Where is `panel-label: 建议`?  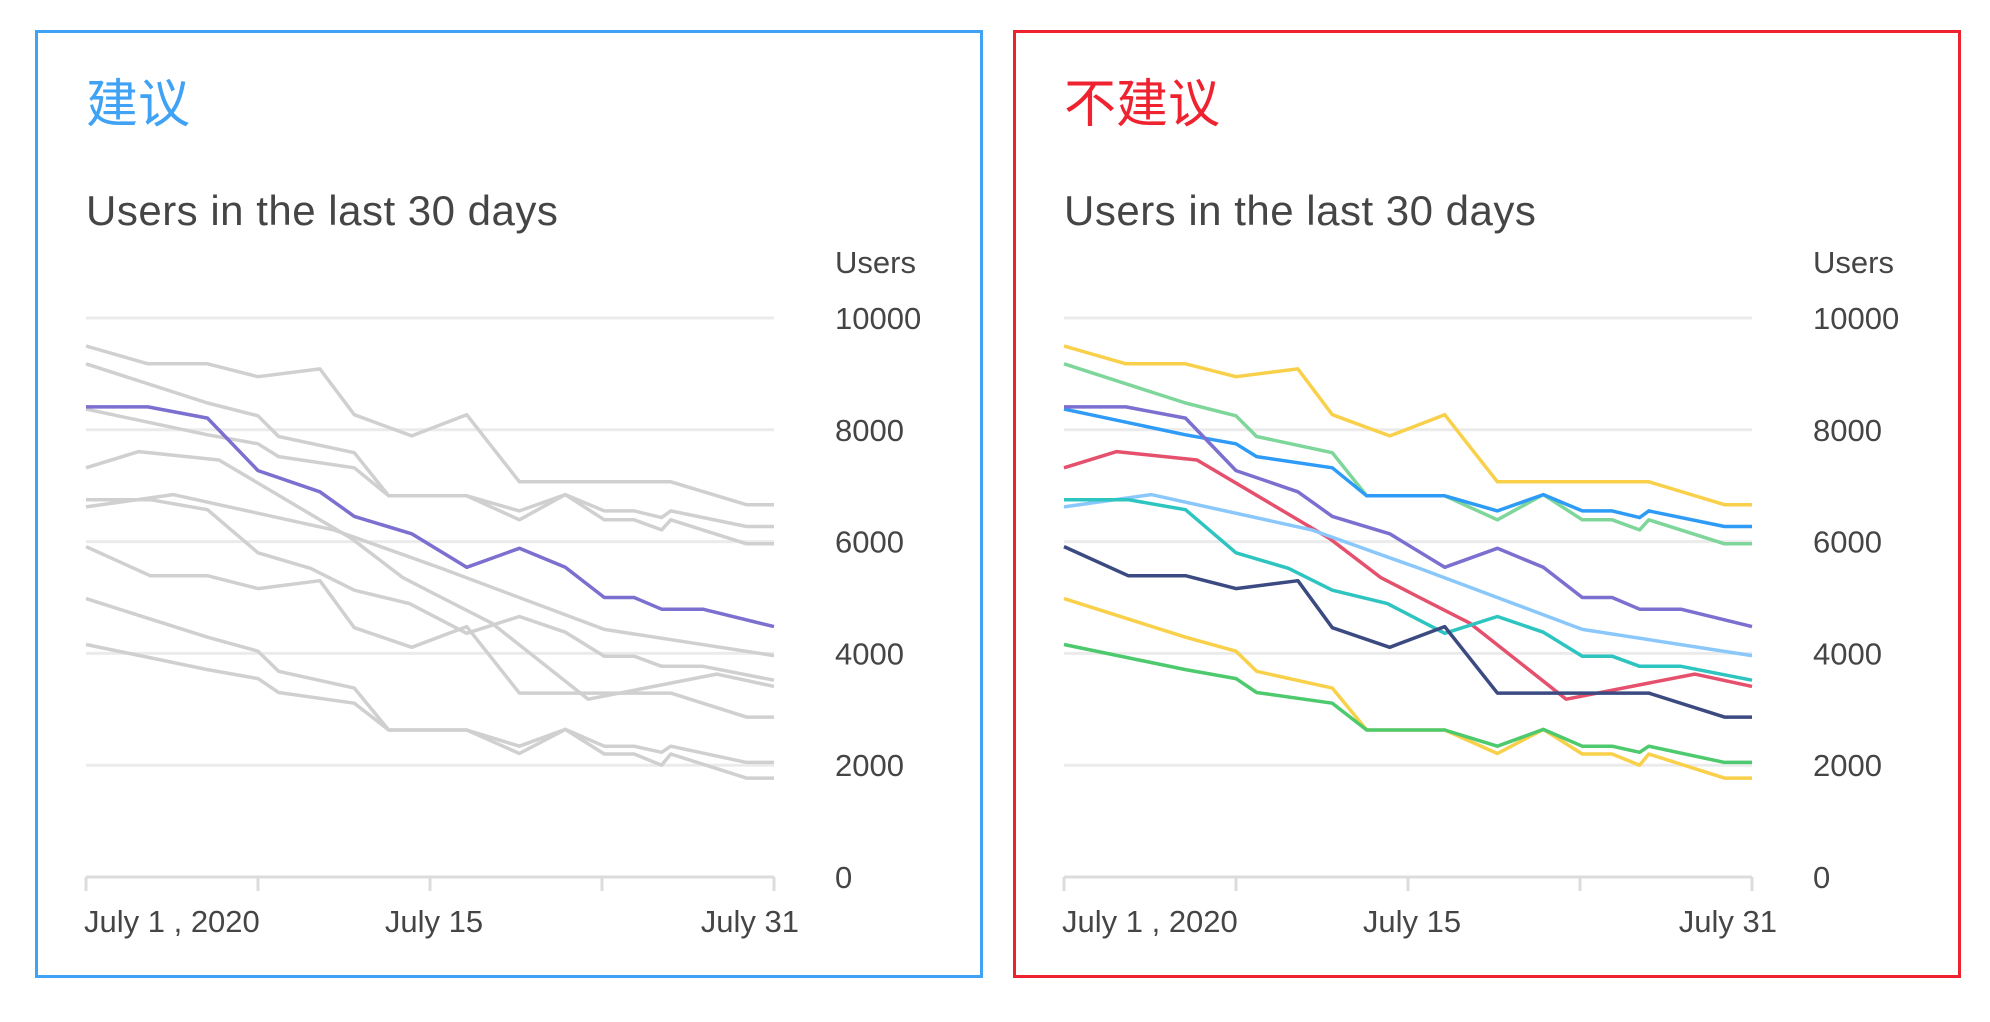 panel-label: 建议 is located at coordinates (138, 105).